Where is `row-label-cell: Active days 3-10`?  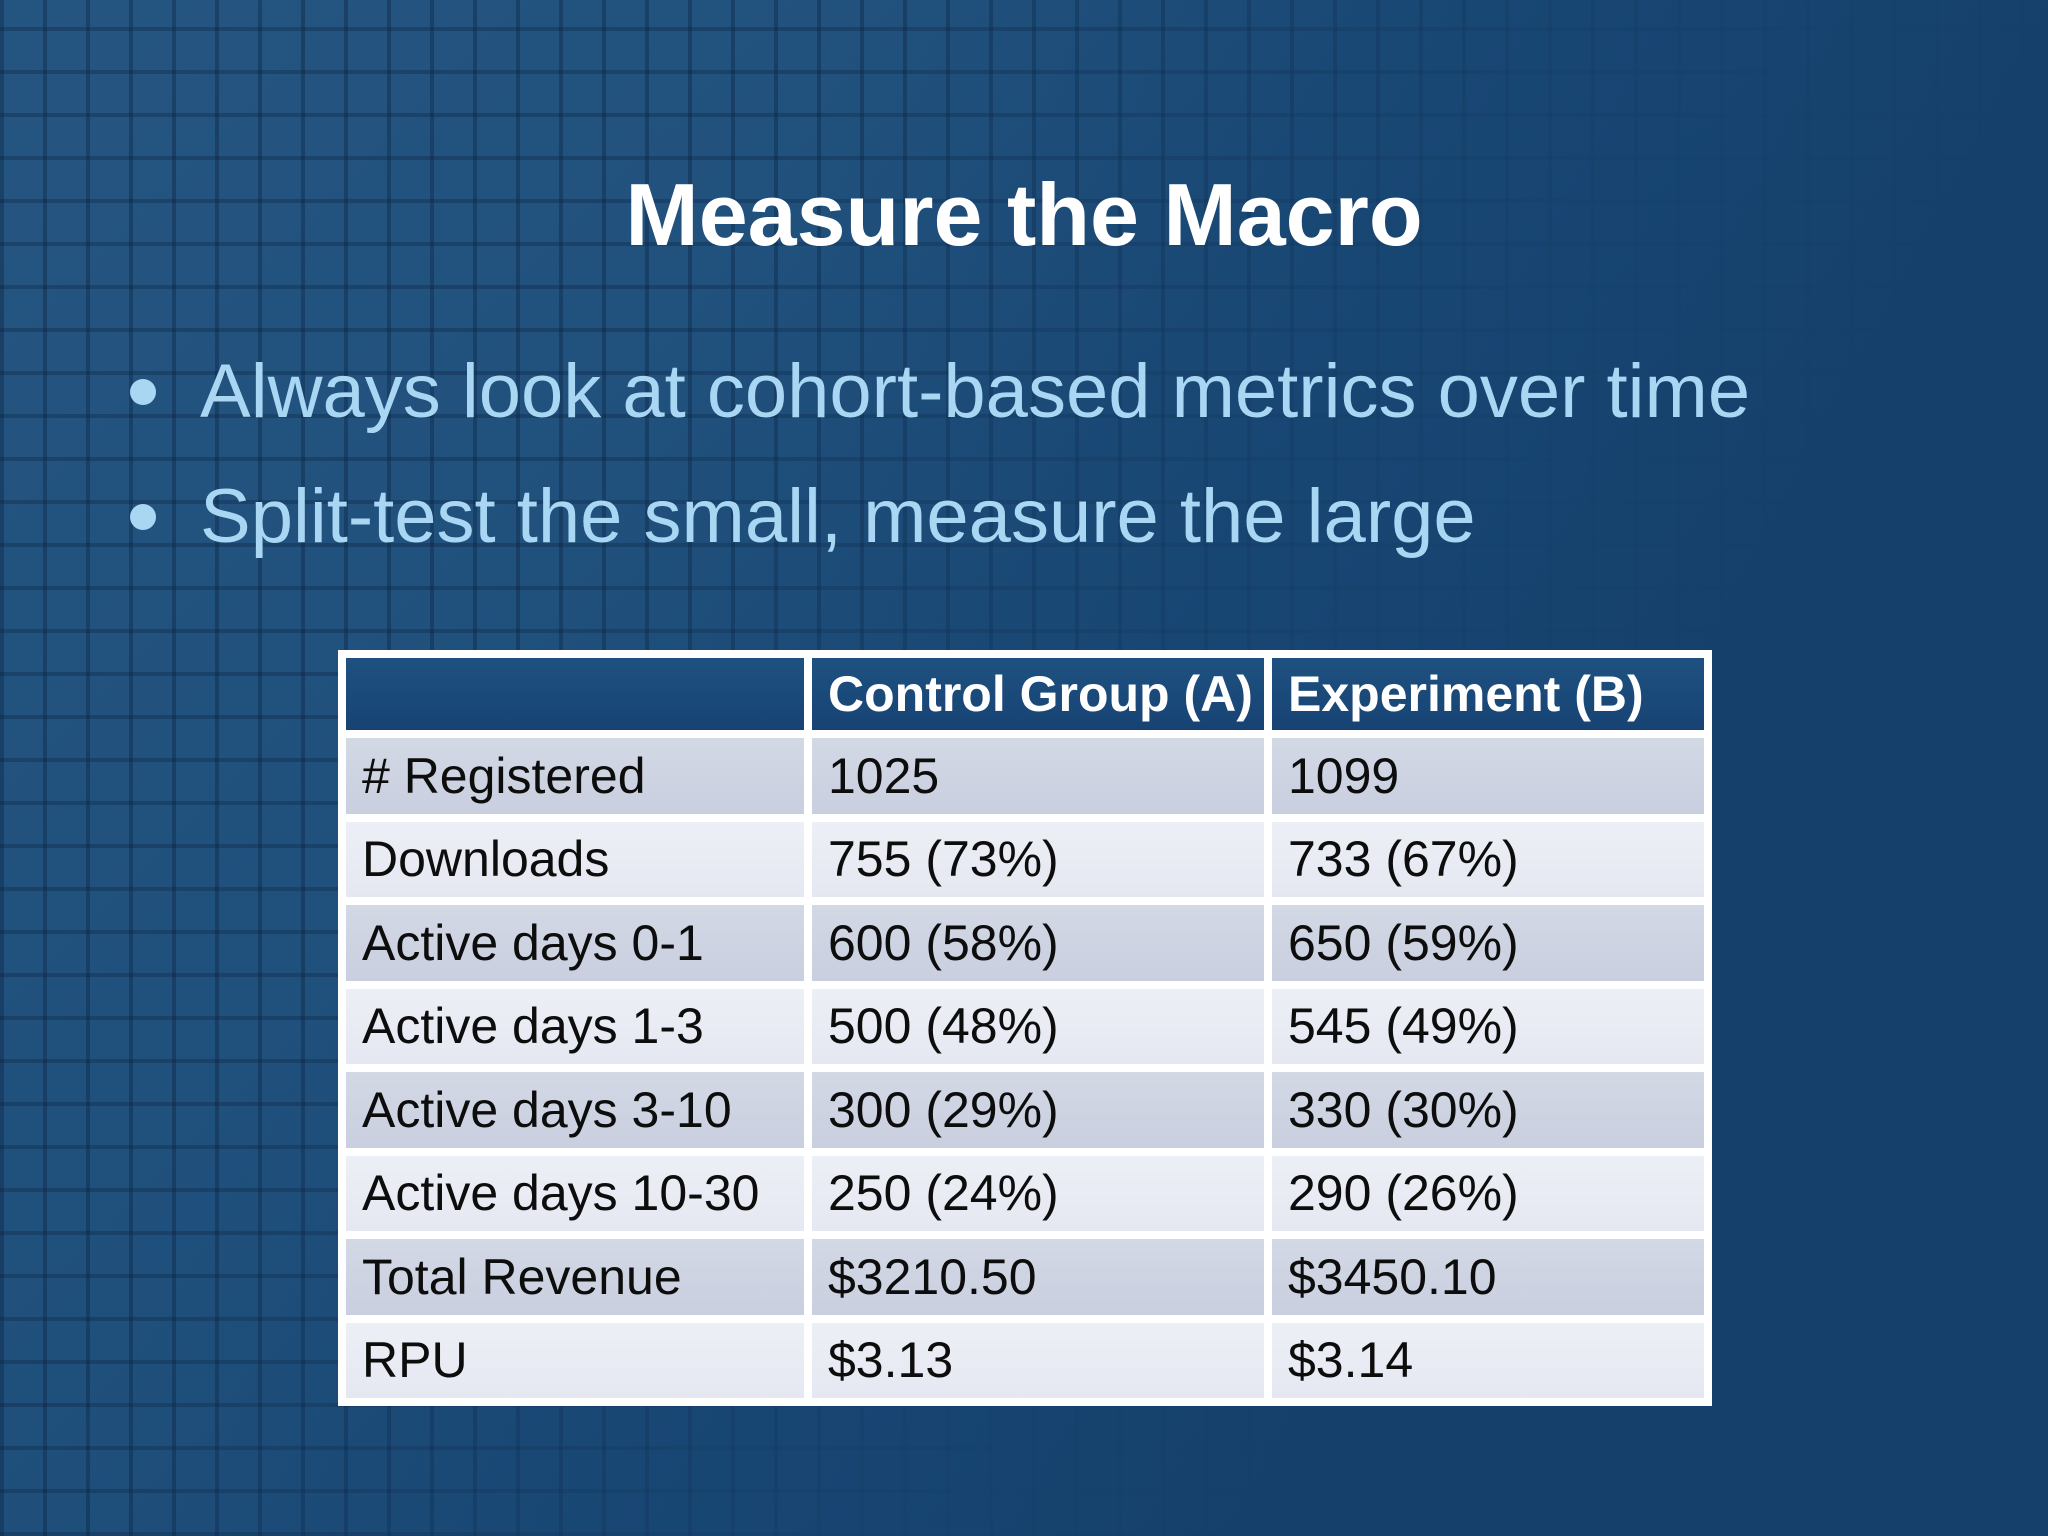 row-label-cell: Active days 3-10 is located at coordinates (575, 1110).